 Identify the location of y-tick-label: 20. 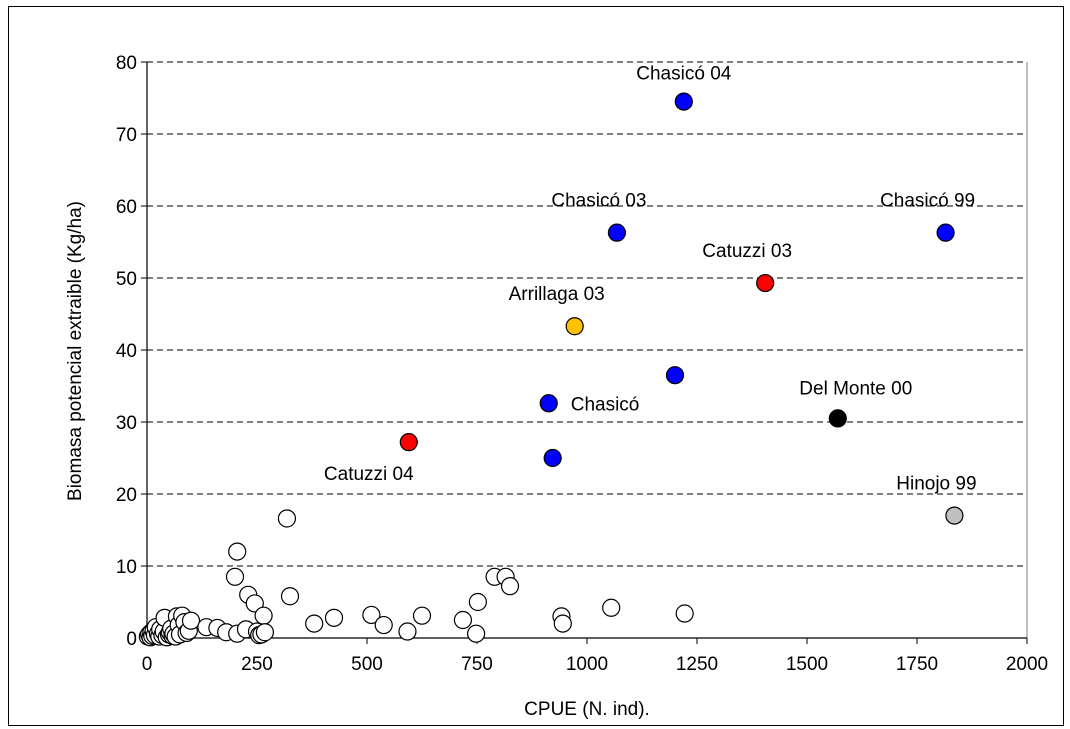
(126, 495).